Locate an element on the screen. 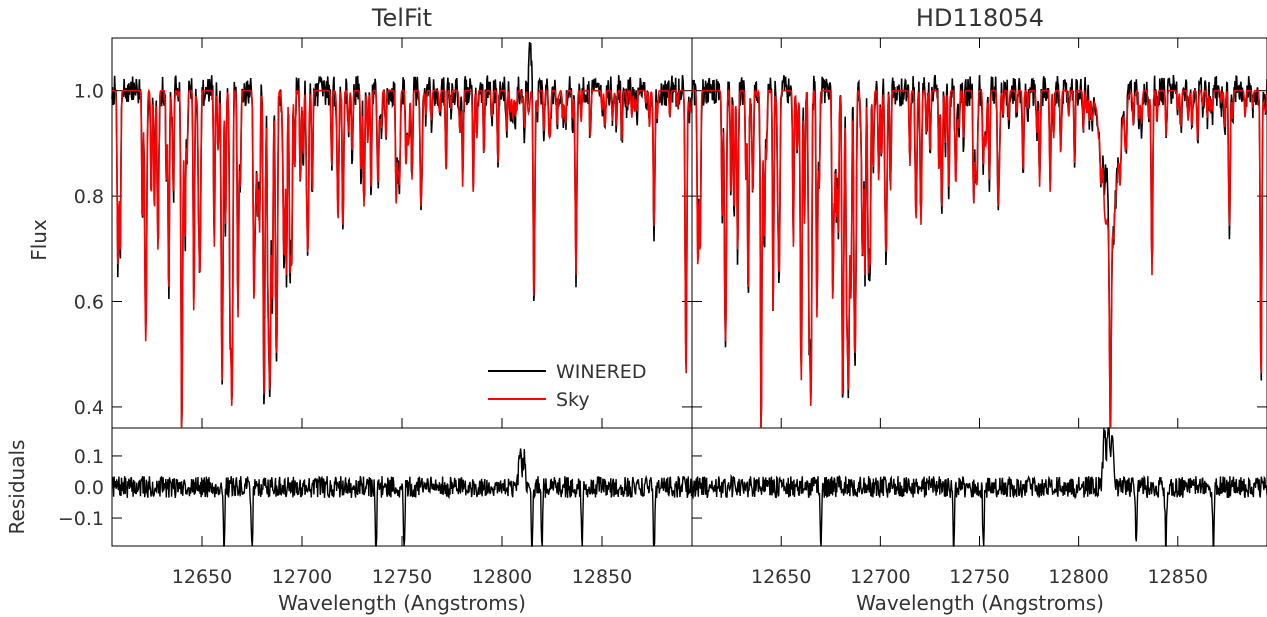  legend: WINERED Sky is located at coordinates (567, 386).